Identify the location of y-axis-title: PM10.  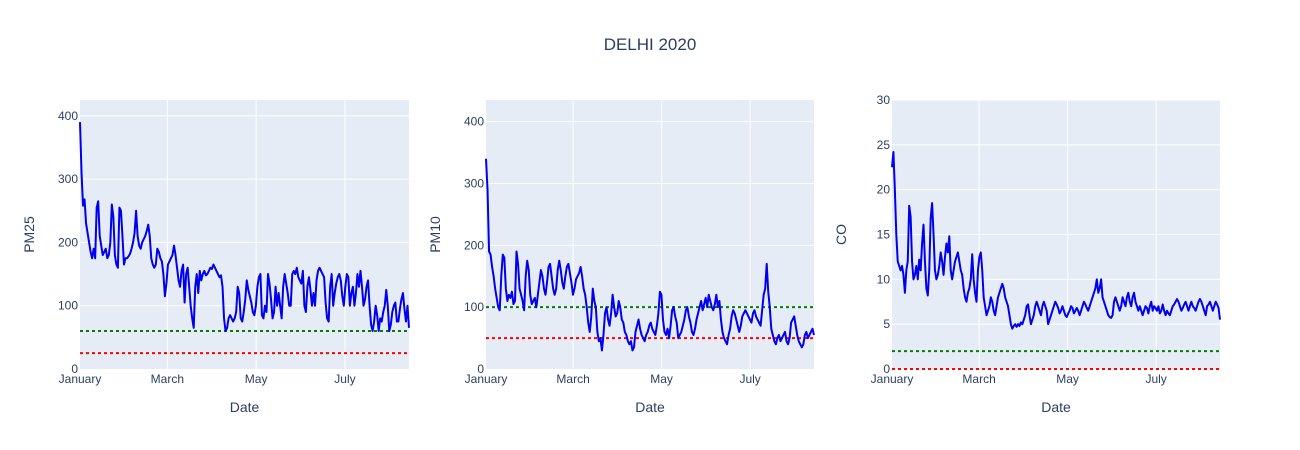
(435, 234).